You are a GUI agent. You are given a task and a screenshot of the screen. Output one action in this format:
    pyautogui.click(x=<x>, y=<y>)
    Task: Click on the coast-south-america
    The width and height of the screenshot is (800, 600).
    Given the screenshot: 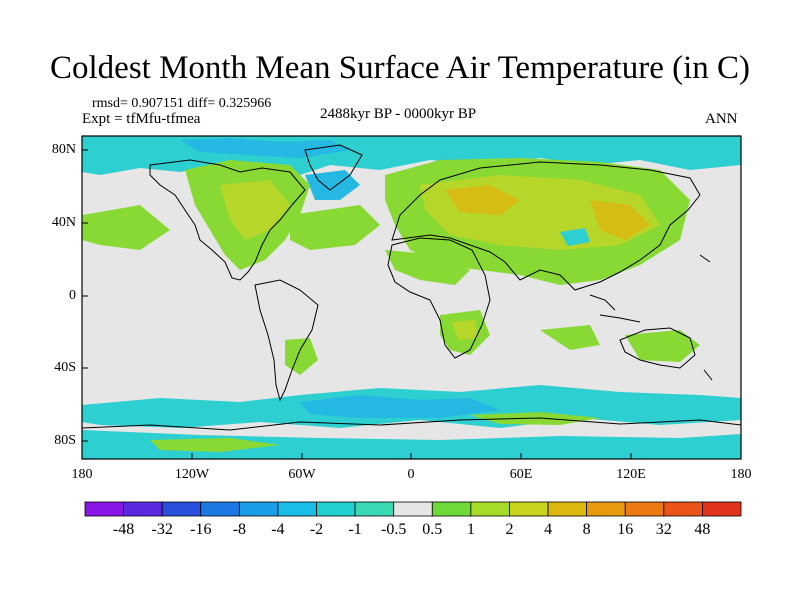 What is the action you would take?
    pyautogui.click(x=286, y=340)
    